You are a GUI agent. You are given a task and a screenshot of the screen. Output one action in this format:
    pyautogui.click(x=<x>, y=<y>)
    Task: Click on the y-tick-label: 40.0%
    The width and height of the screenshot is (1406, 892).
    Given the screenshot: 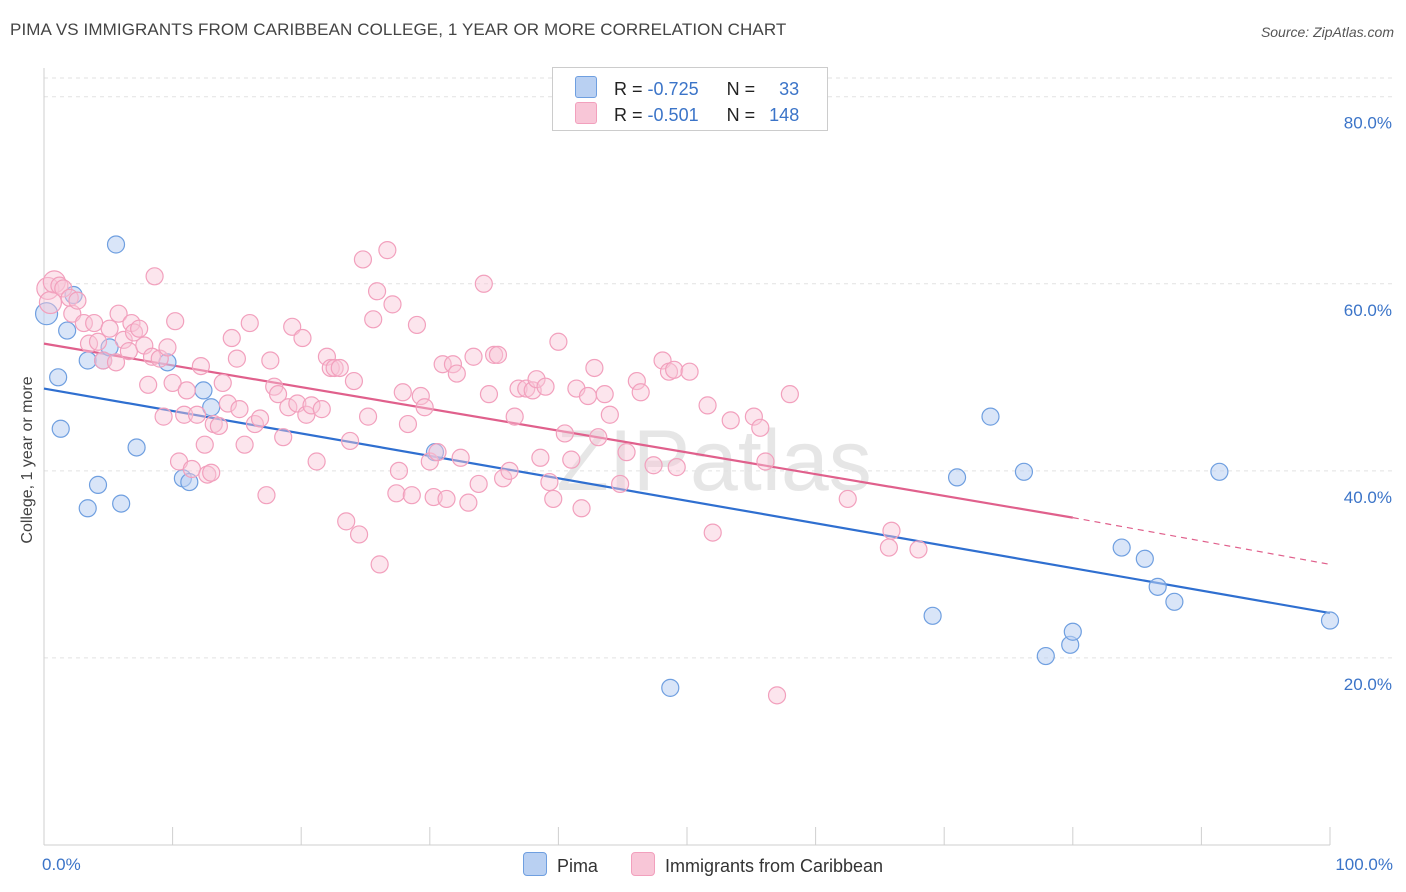 What is the action you would take?
    pyautogui.click(x=1368, y=497)
    